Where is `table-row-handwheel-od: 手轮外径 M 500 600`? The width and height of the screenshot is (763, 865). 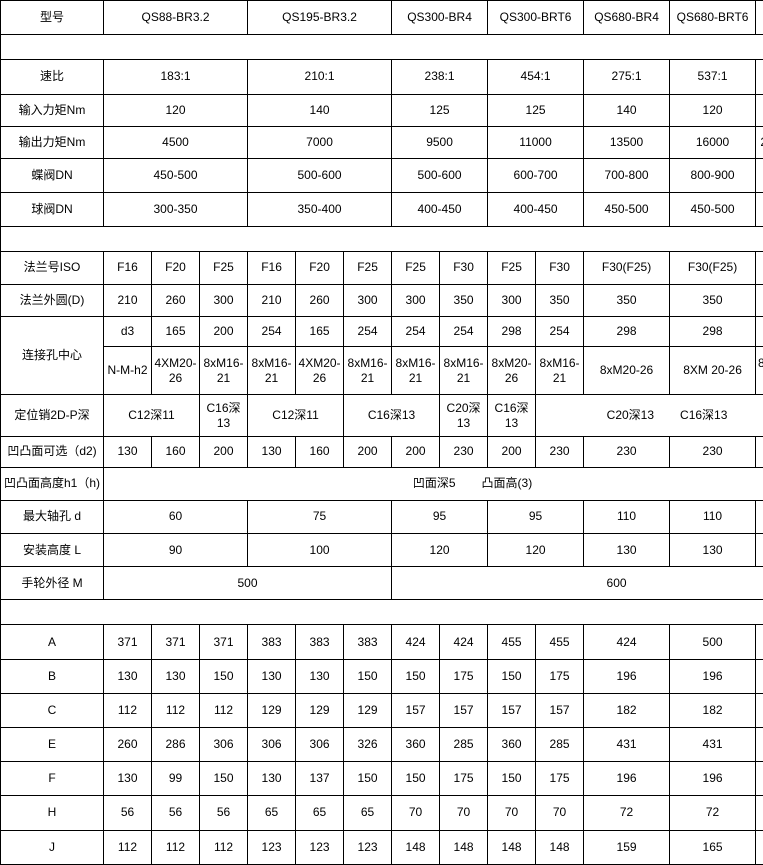
table-row-handwheel-od: 手轮外径 M 500 600 is located at coordinates (381, 583).